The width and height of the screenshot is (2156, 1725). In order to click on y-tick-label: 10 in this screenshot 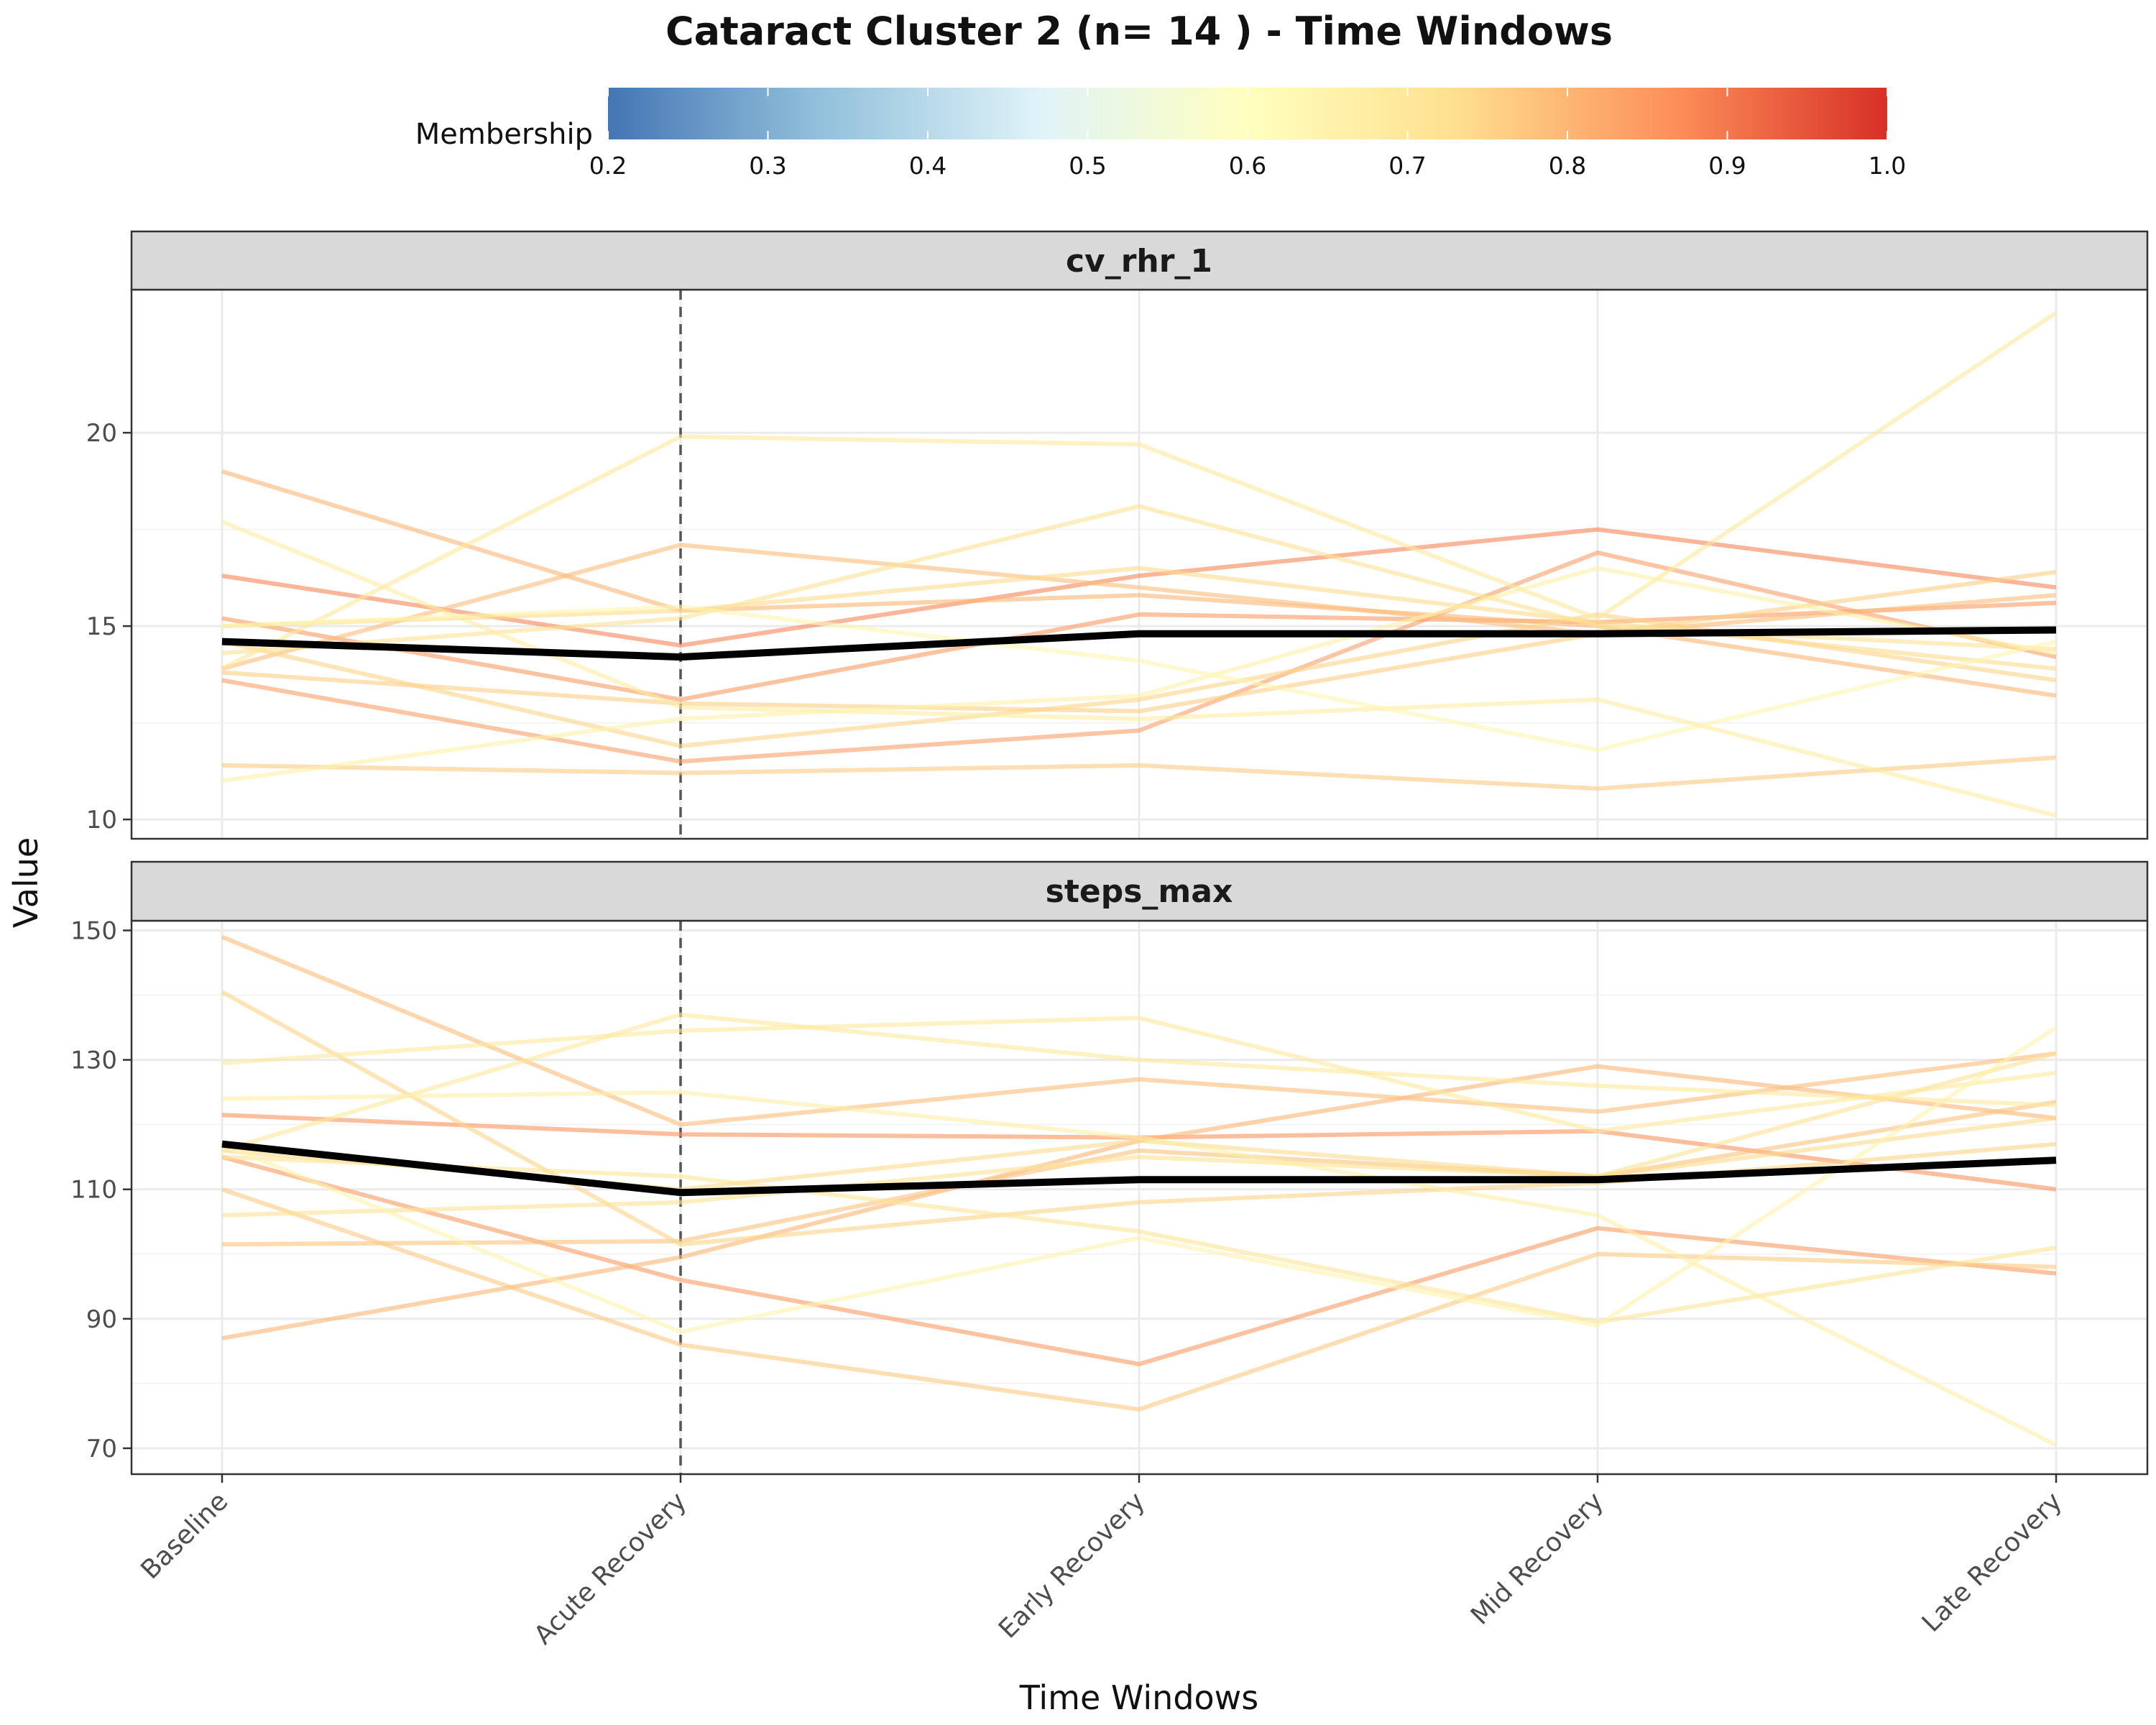, I will do `click(101, 820)`.